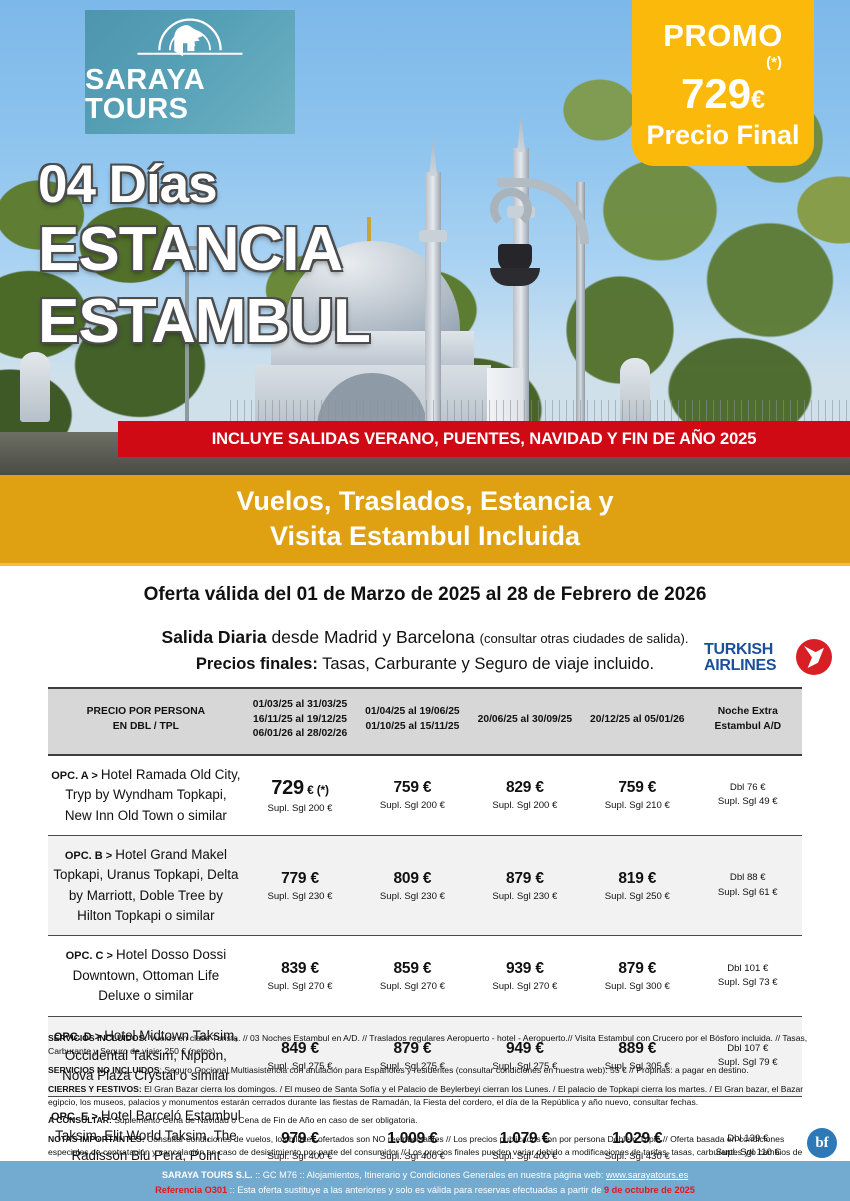 This screenshot has height=1201, width=850. Describe the element at coordinates (425, 501) in the screenshot. I see `orange-band-line1: Vuelos, Traslados, Estancia y` at that location.